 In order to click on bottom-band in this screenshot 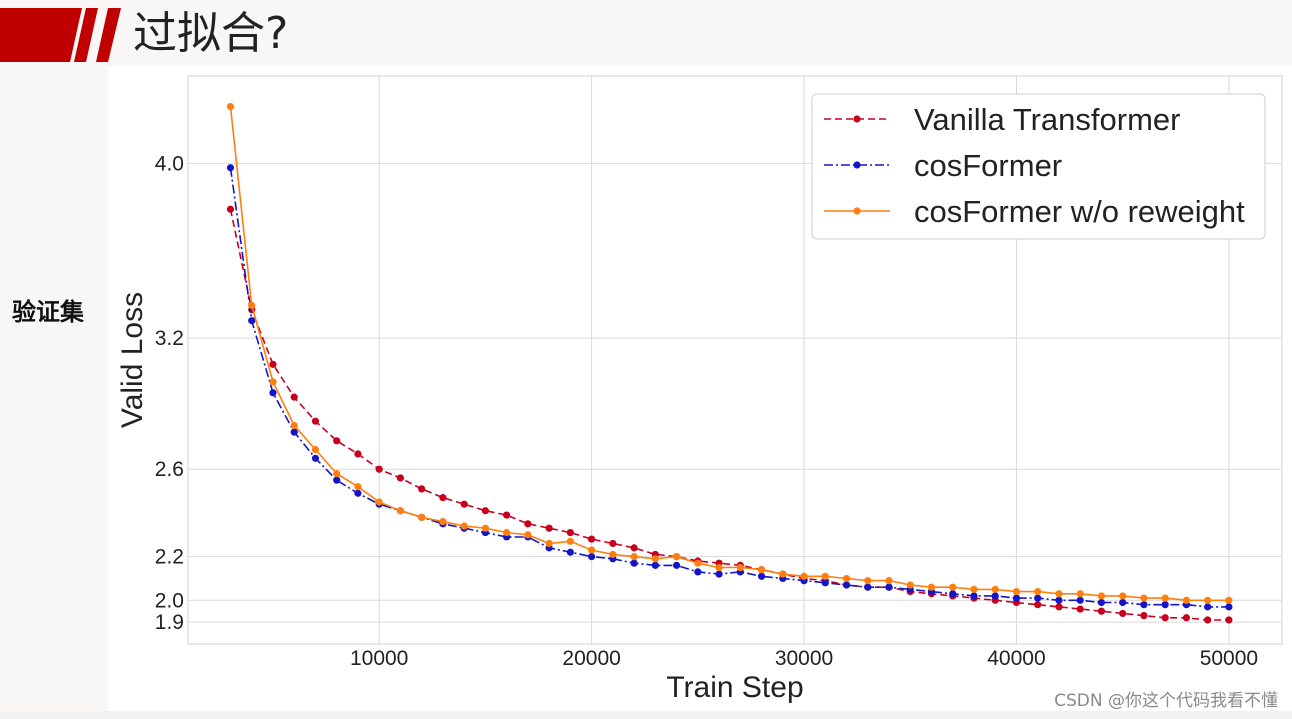, I will do `click(646, 715)`.